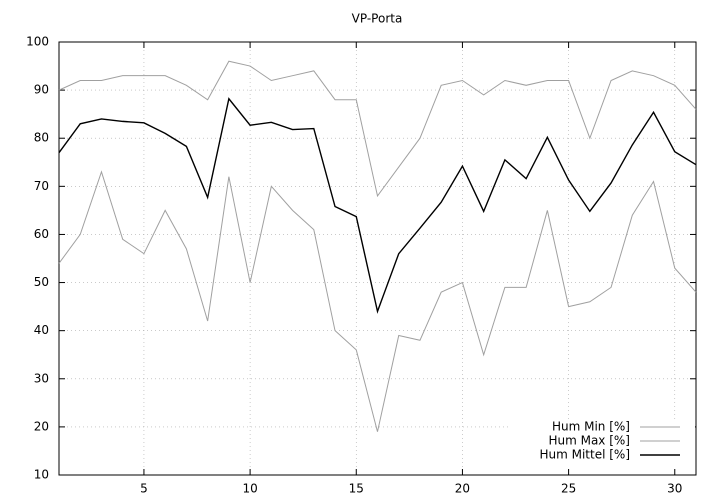  What do you see at coordinates (144, 489) in the screenshot?
I see `x-tick-label: 5` at bounding box center [144, 489].